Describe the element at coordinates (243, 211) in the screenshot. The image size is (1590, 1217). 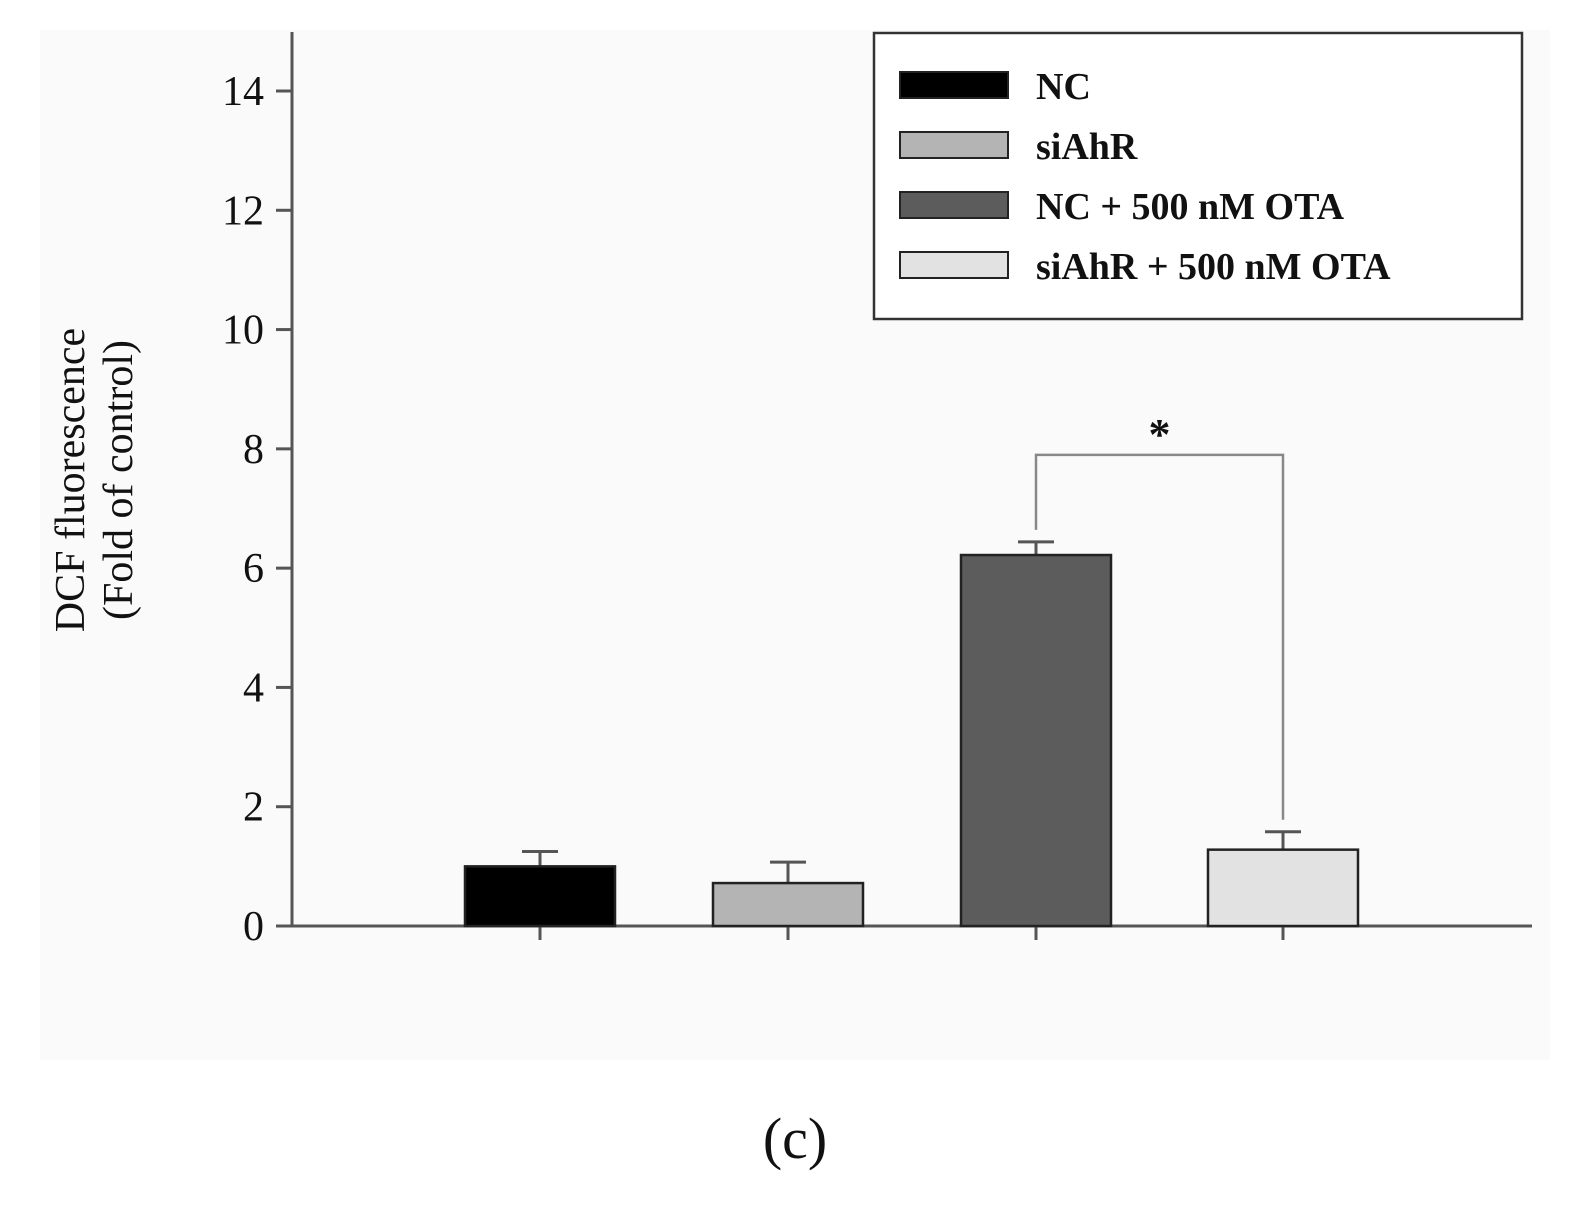
I see `y-tick-label-12: 12` at that location.